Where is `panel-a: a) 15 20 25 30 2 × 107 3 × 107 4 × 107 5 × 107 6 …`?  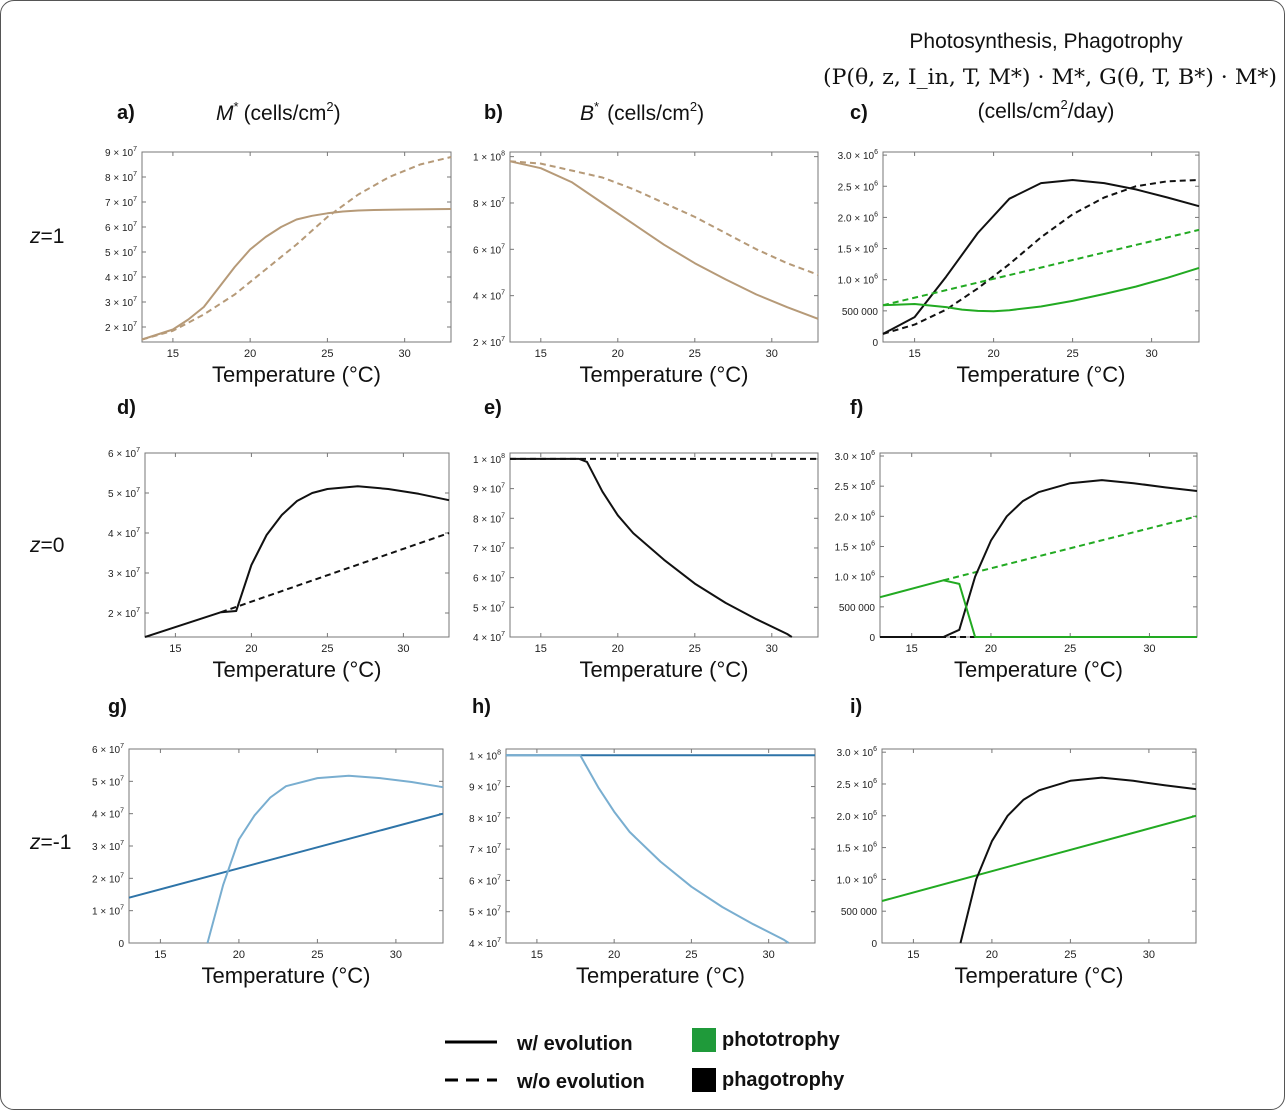 panel-a: a) 15 20 25 30 2 × 107 3 × 107 4 × 107 5 × 107 6 … is located at coordinates (278, 244).